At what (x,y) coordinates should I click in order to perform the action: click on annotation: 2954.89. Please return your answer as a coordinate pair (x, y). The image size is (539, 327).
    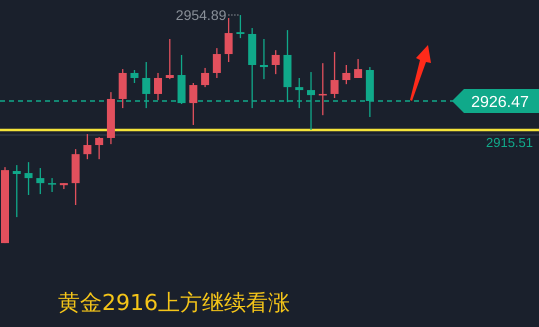
    Looking at the image, I should click on (201, 15).